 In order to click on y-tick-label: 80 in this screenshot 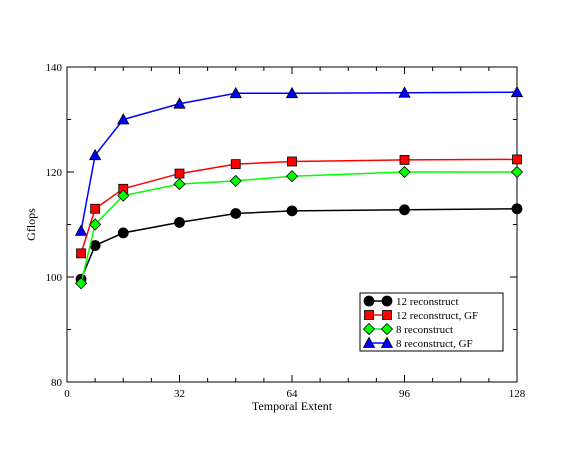, I will do `click(57, 383)`.